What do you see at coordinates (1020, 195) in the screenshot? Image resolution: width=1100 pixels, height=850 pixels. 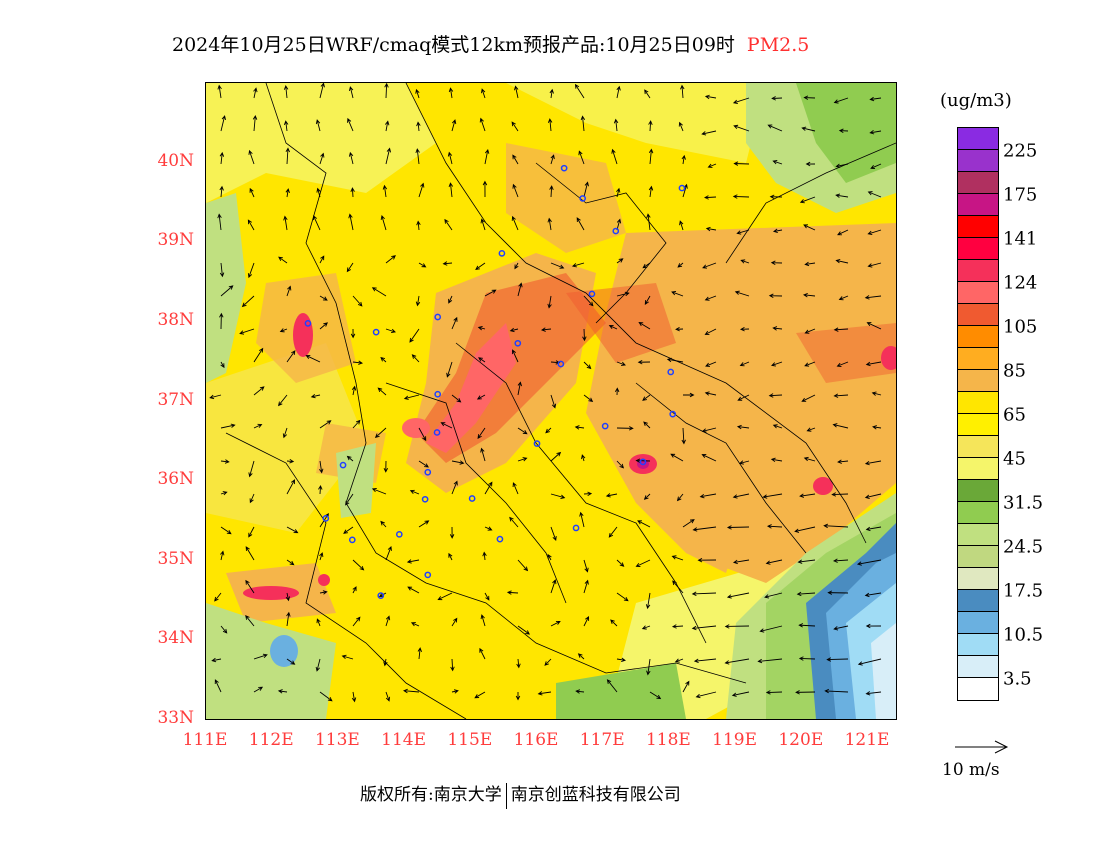 I see `legend-label: 175` at bounding box center [1020, 195].